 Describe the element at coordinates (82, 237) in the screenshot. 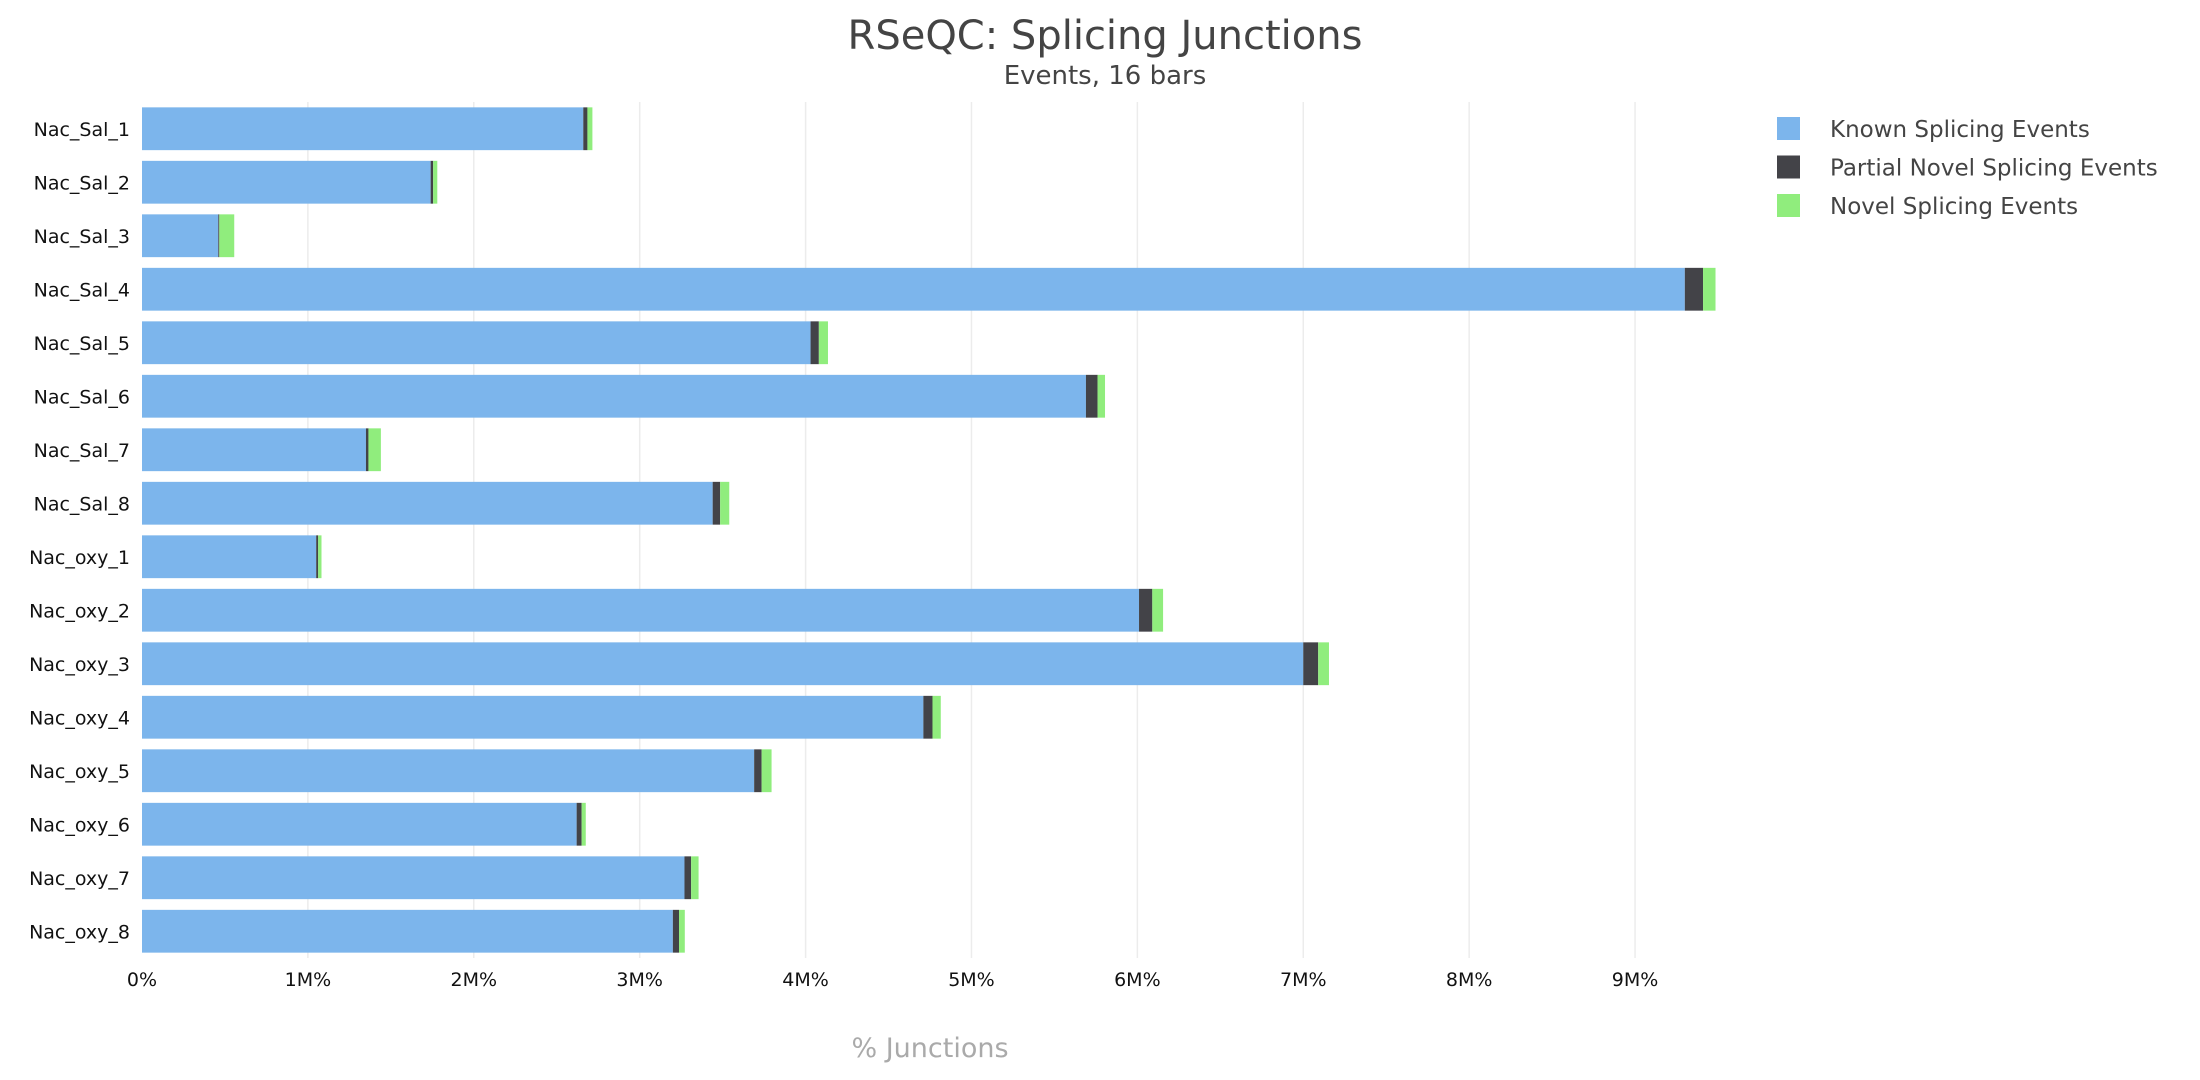

I see `category-label: Nac_Sal_3` at that location.